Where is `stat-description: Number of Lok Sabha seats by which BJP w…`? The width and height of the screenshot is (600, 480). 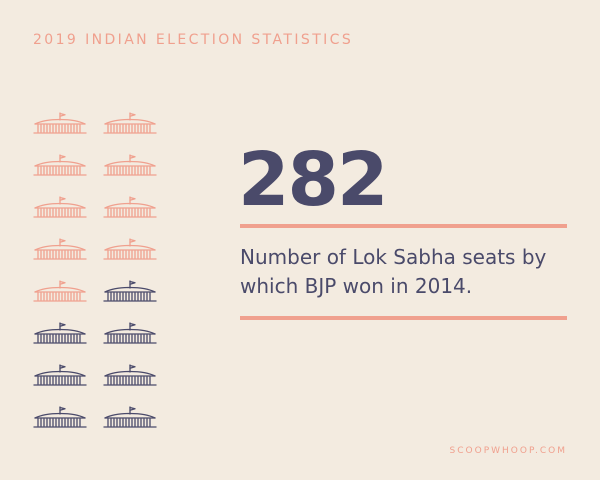 stat-description: Number of Lok Sabha seats by which BJP w… is located at coordinates (393, 271).